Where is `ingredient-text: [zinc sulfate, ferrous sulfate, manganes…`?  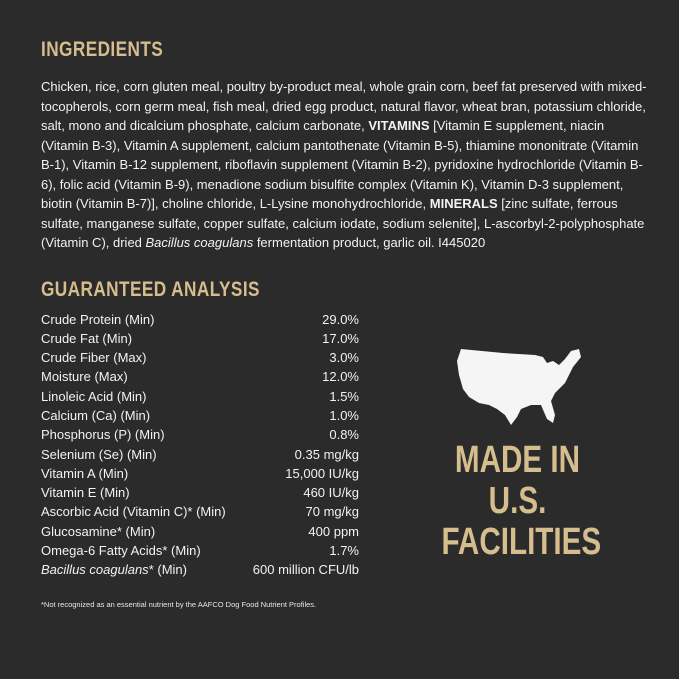
ingredient-text: [zinc sulfate, ferrous sulfate, manganes… is located at coordinates (343, 223).